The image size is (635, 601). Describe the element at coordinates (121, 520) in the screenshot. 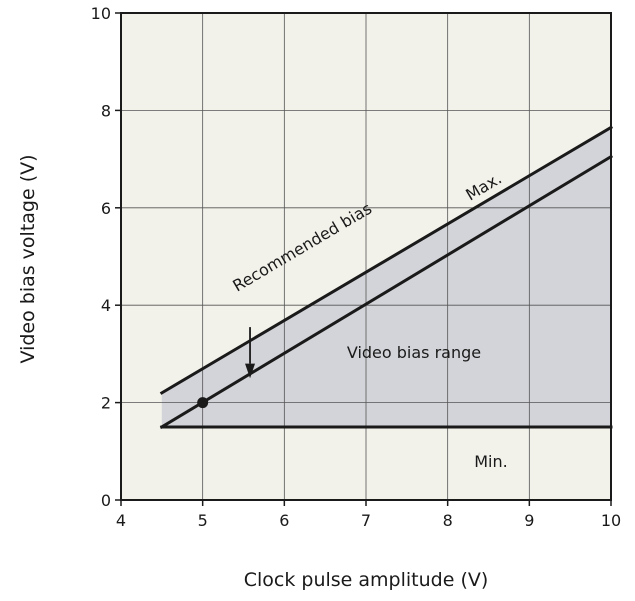

I see `x-tick-label-4: 4` at that location.